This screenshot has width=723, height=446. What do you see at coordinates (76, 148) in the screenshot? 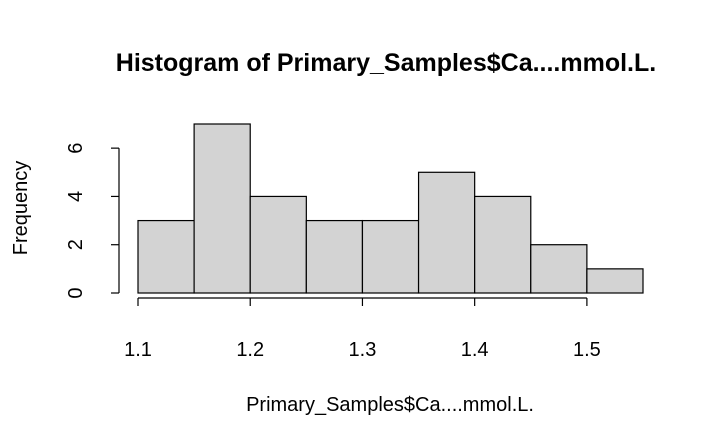
I see `y-tick-label: 6` at bounding box center [76, 148].